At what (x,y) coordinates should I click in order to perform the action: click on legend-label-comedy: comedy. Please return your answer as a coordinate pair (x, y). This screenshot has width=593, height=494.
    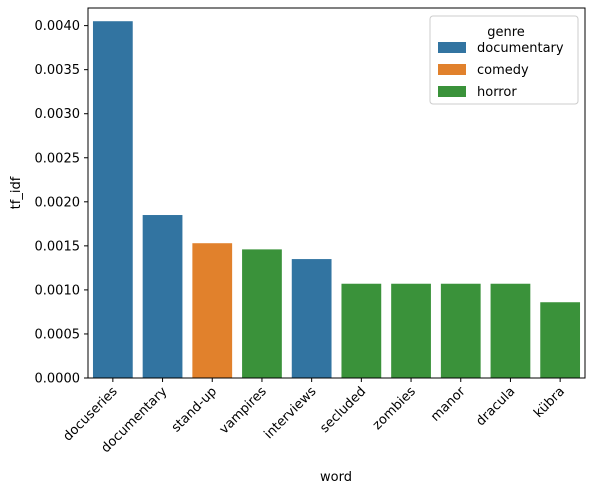
    Looking at the image, I should click on (503, 70).